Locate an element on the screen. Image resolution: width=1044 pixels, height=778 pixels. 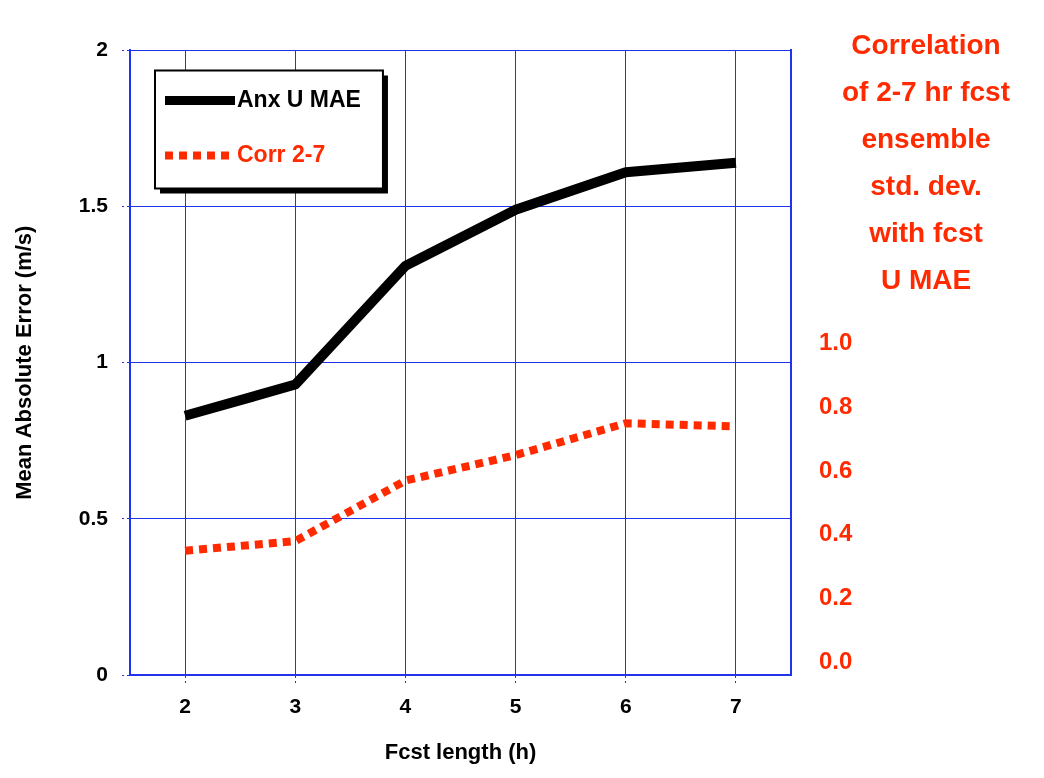
y2-tick-label: 0.0 is located at coordinates (836, 660).